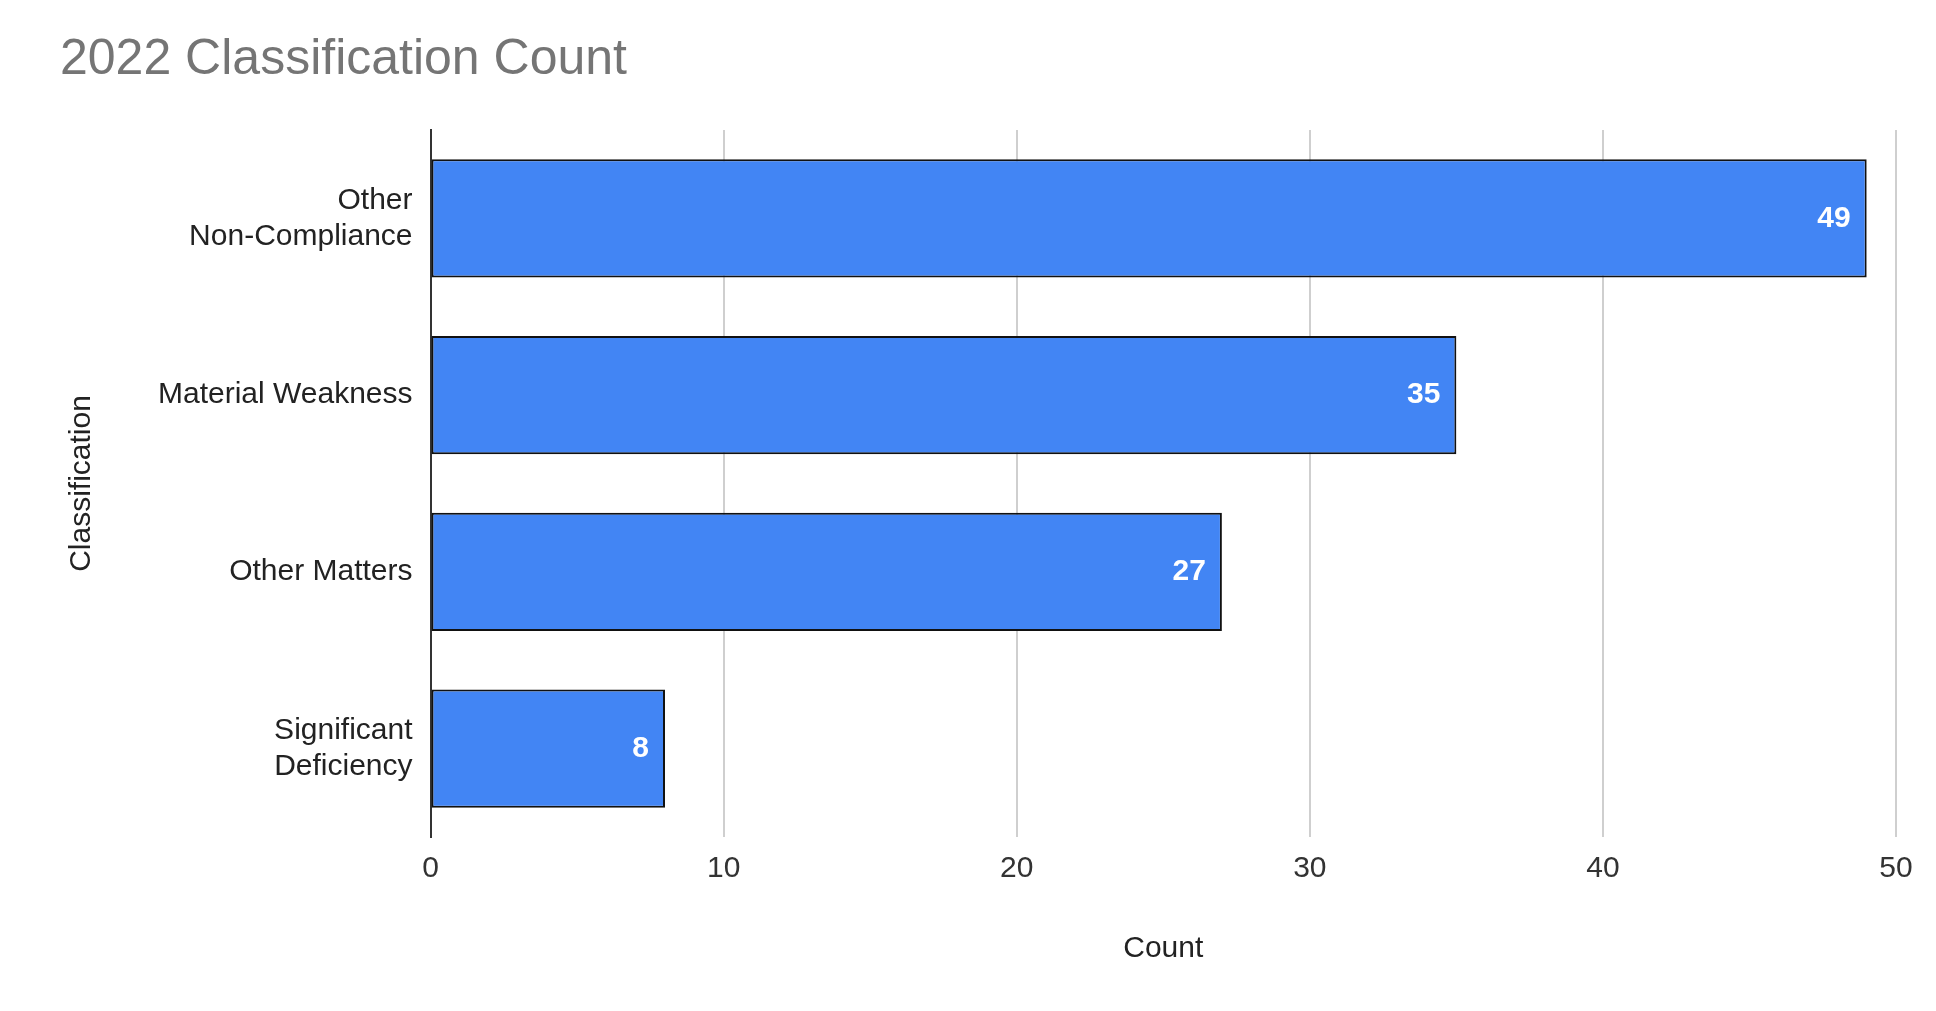  Describe the element at coordinates (641, 746) in the screenshot. I see `data-label: 8` at that location.